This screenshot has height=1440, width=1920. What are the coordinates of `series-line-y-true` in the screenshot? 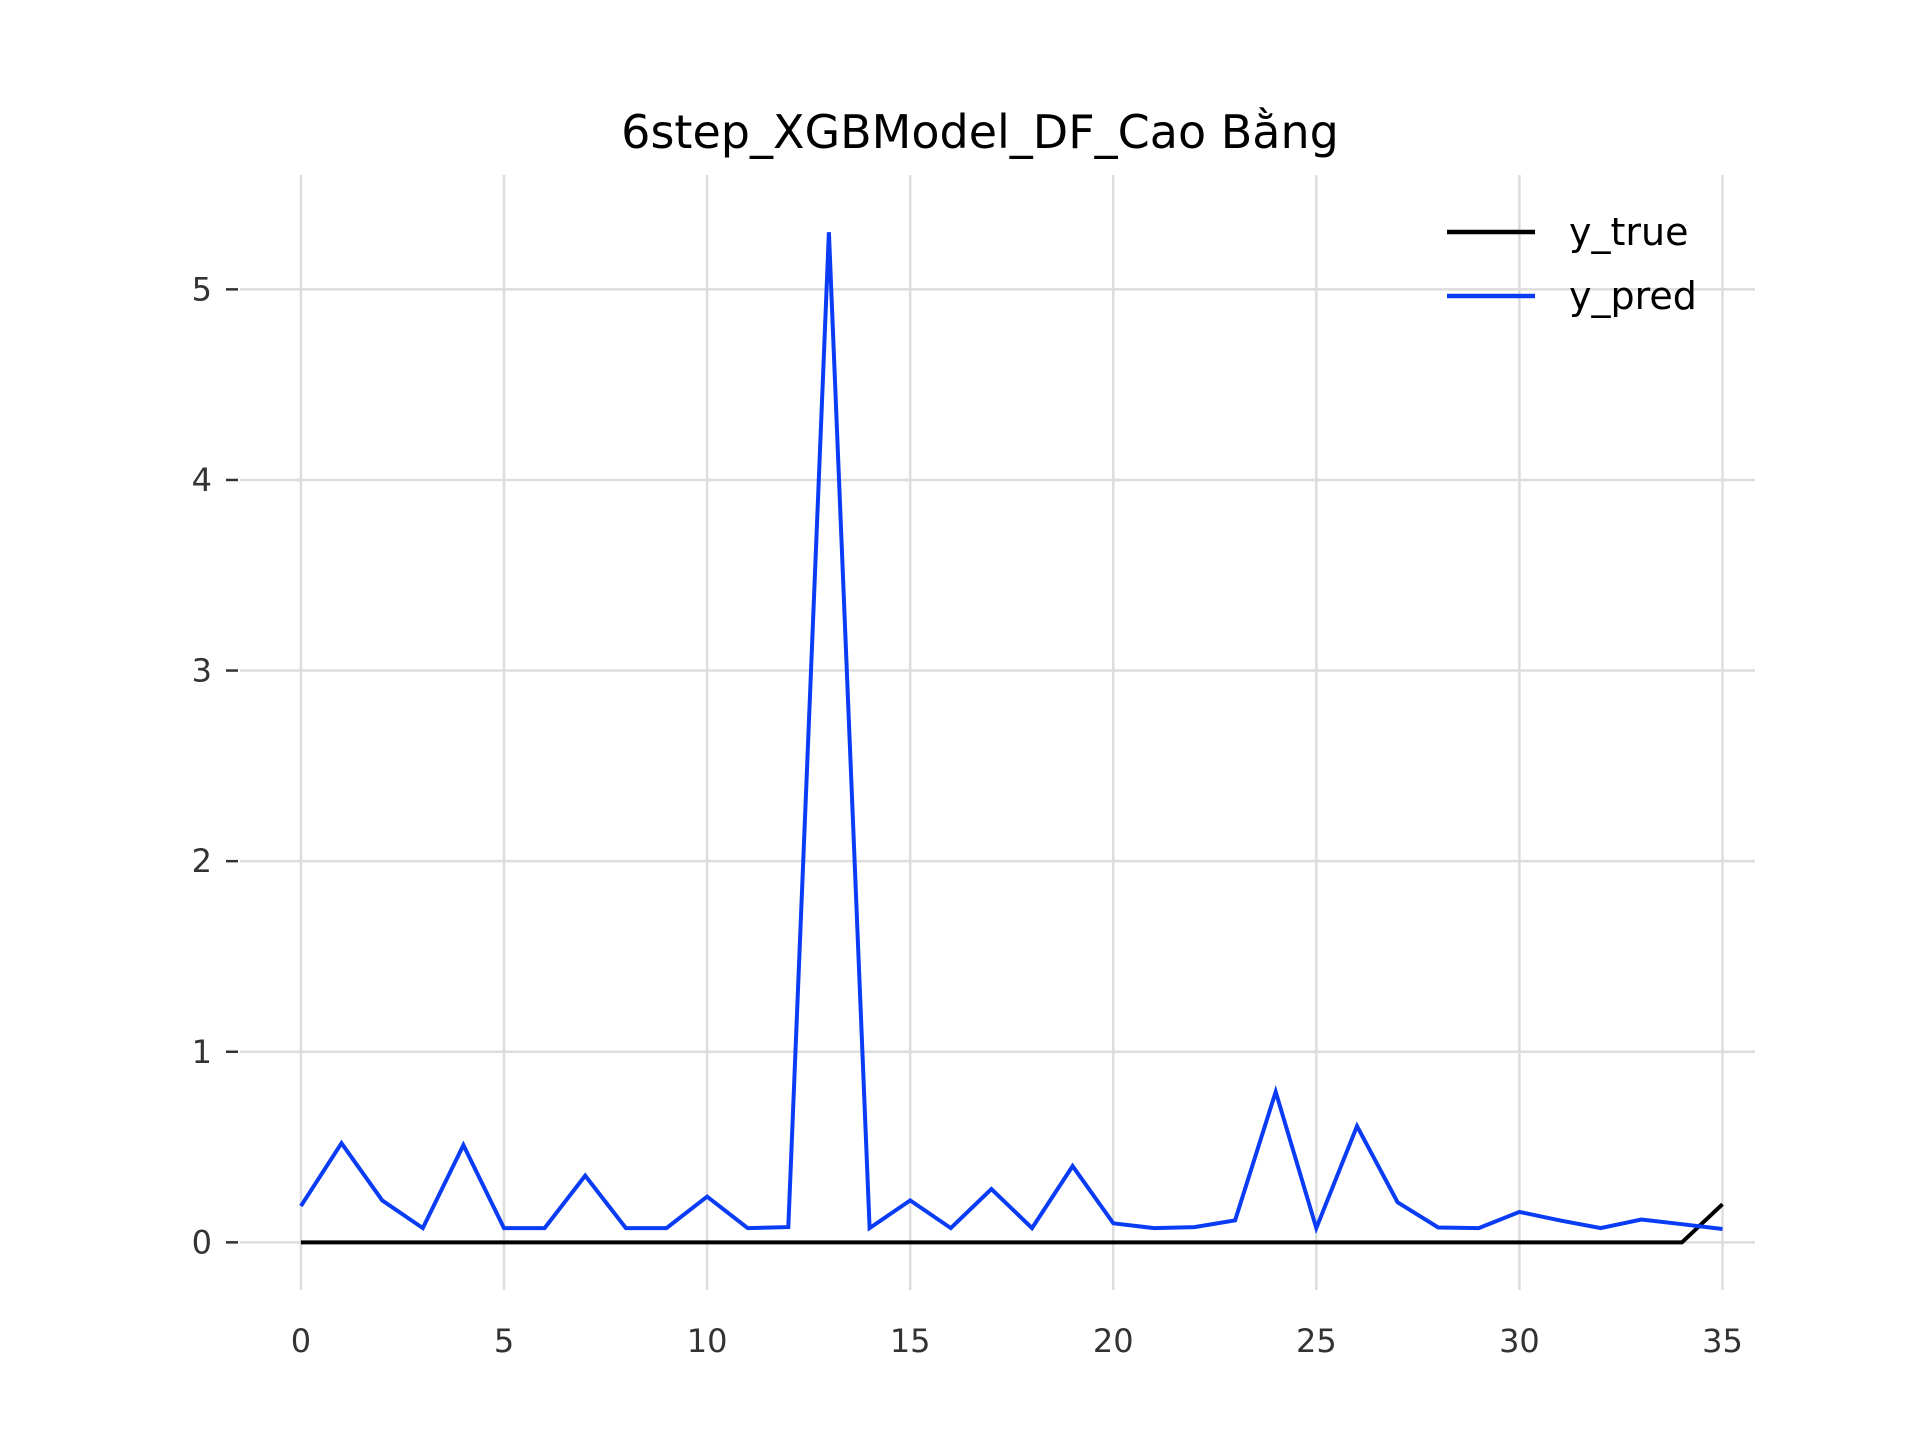 It's located at (1012, 1223).